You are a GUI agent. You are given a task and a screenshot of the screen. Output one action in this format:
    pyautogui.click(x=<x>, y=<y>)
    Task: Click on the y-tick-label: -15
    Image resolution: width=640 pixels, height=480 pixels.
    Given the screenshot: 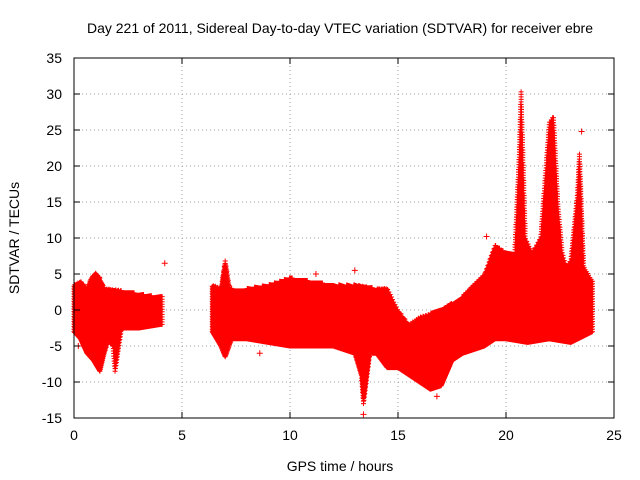 What is the action you would take?
    pyautogui.click(x=52, y=418)
    